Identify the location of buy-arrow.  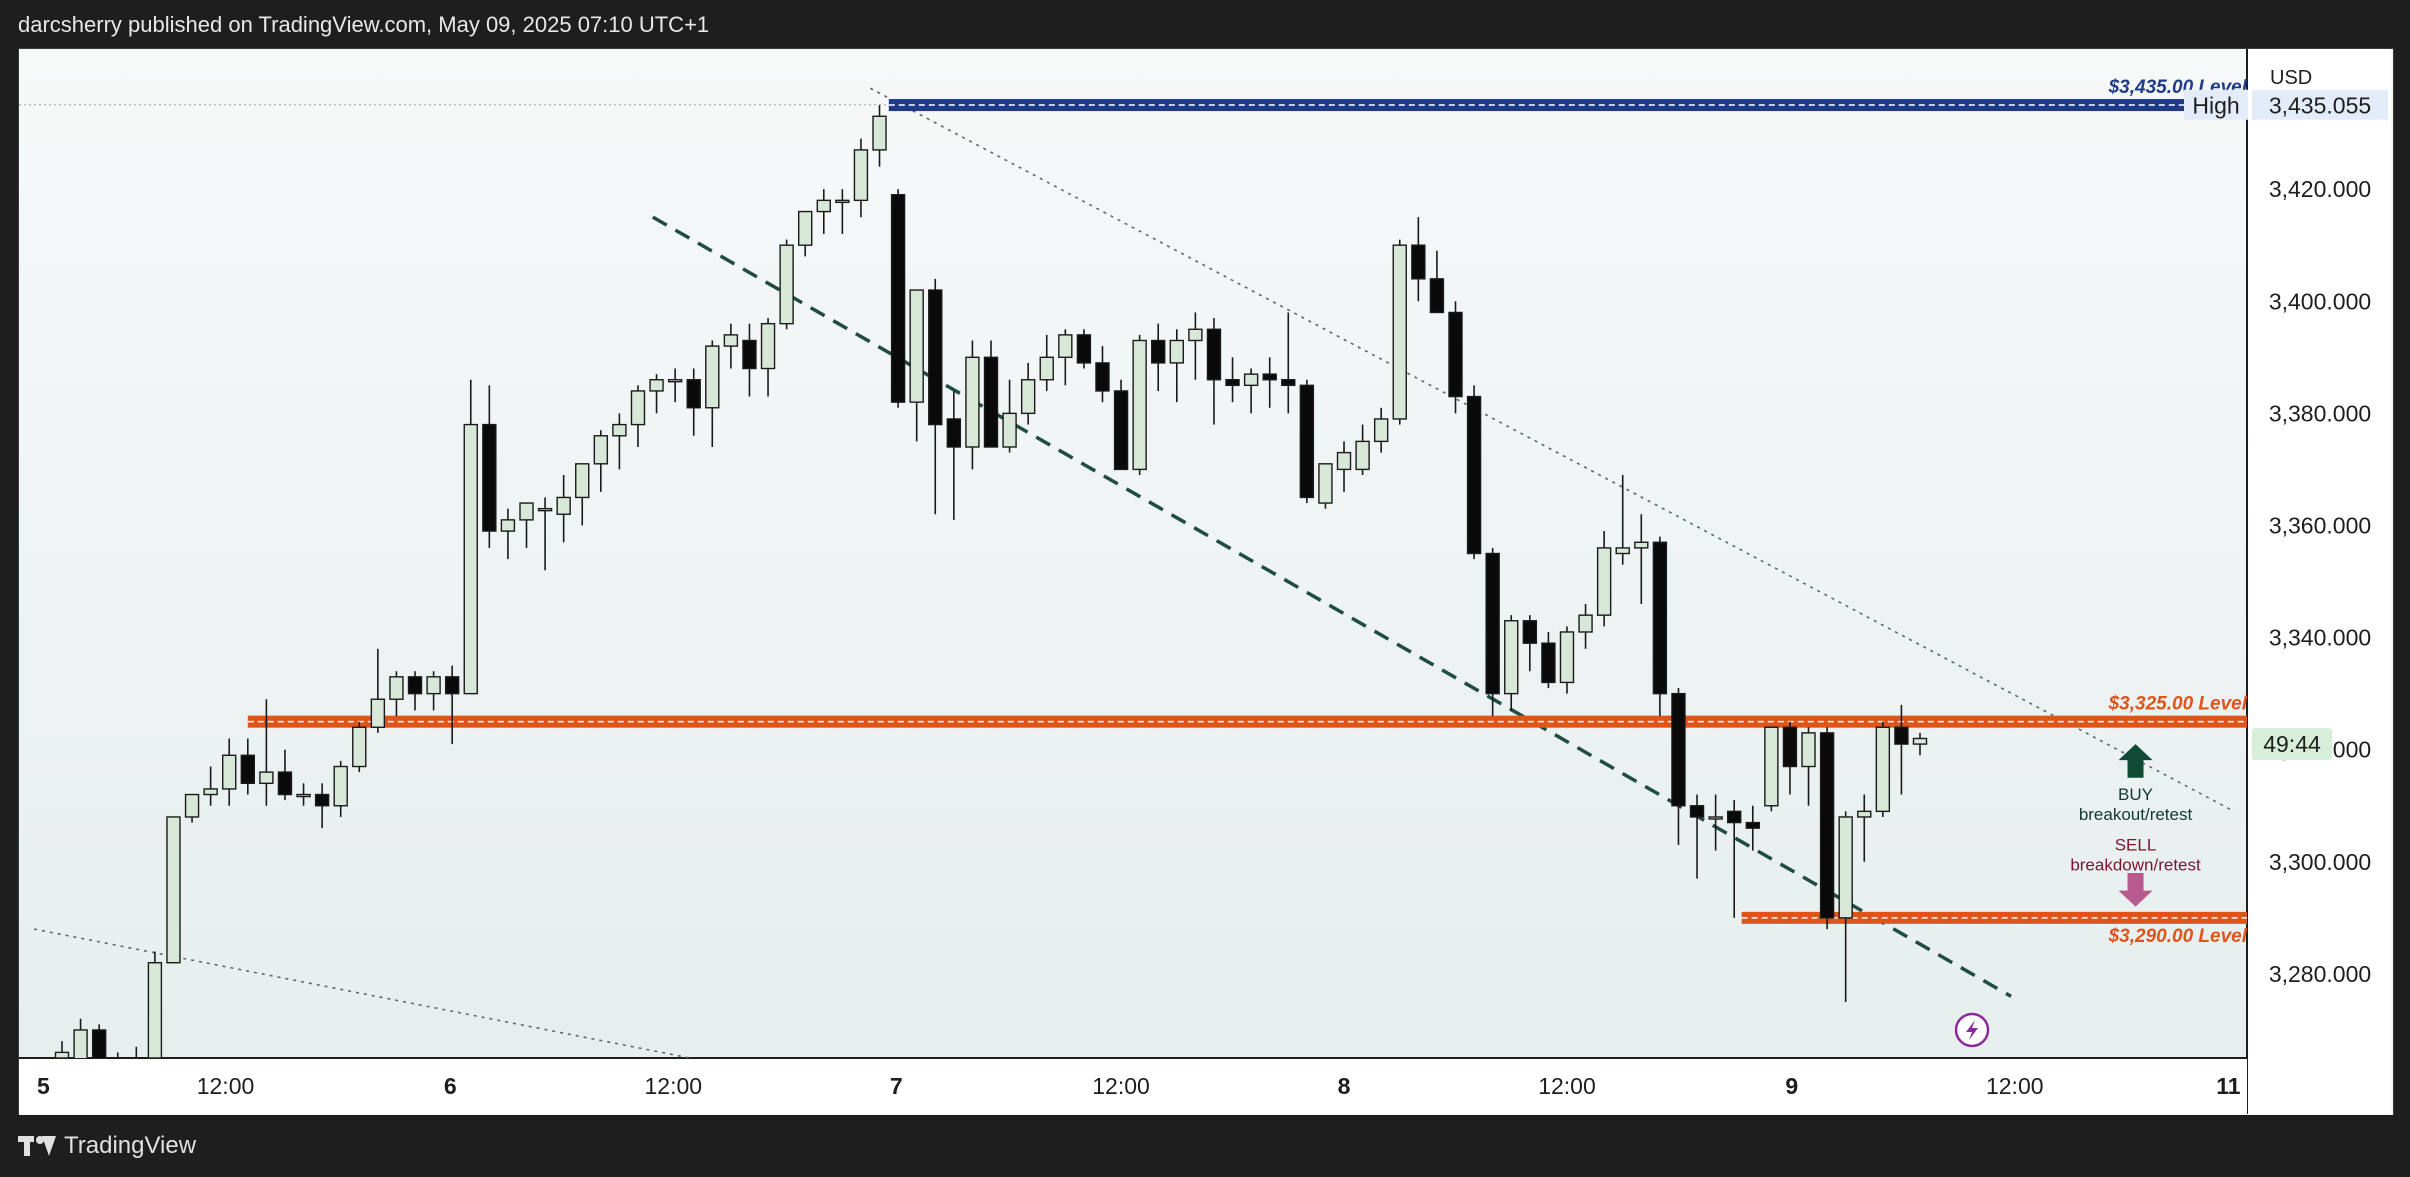
(2135, 761).